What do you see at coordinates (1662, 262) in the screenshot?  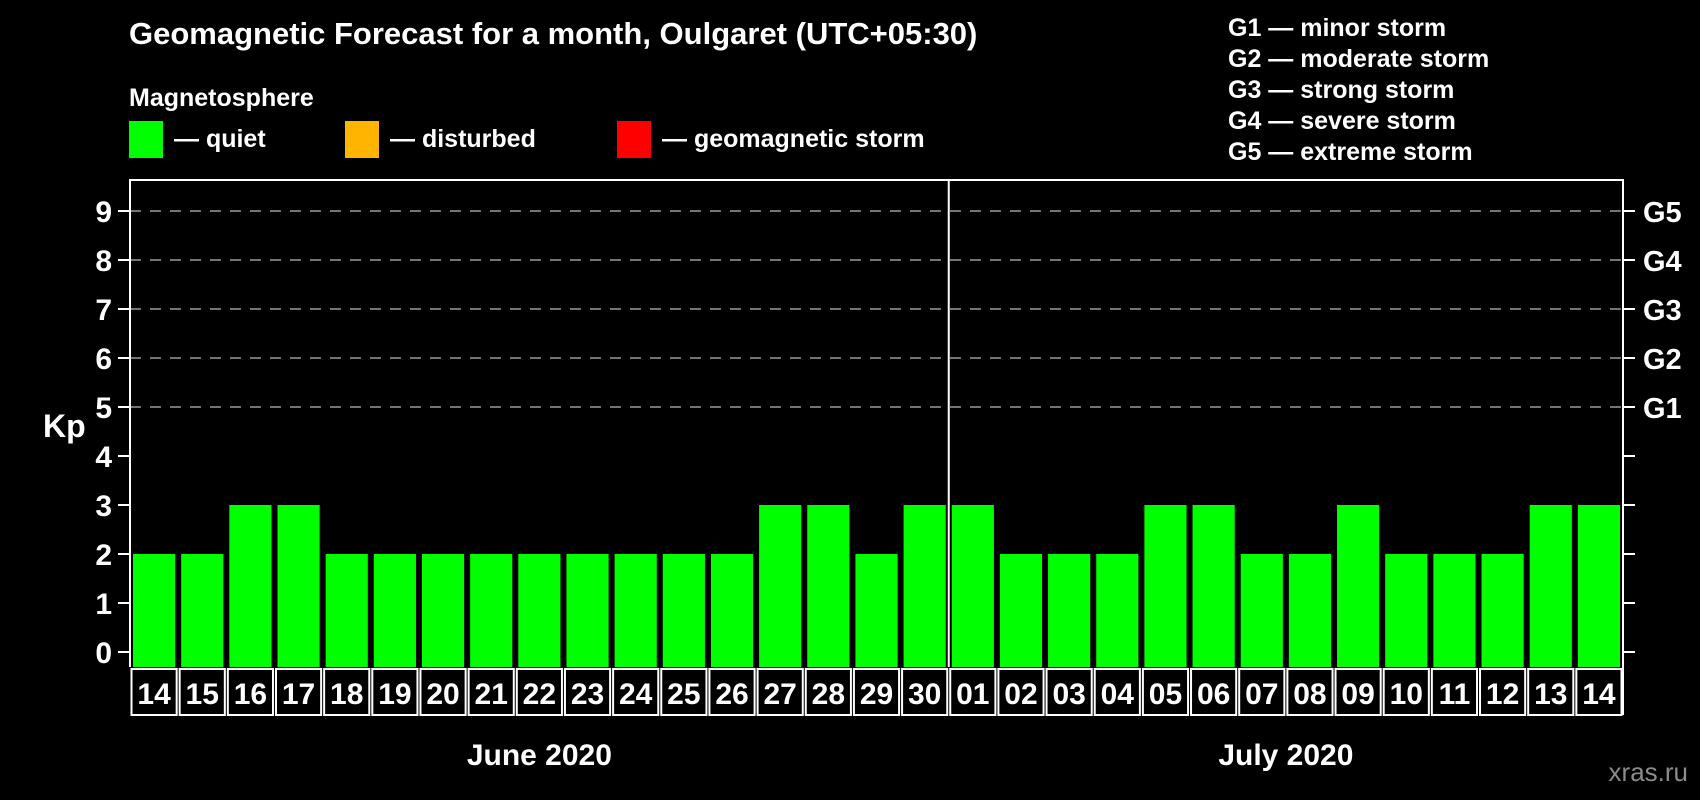 I see `g-axis-label-g4: G4` at bounding box center [1662, 262].